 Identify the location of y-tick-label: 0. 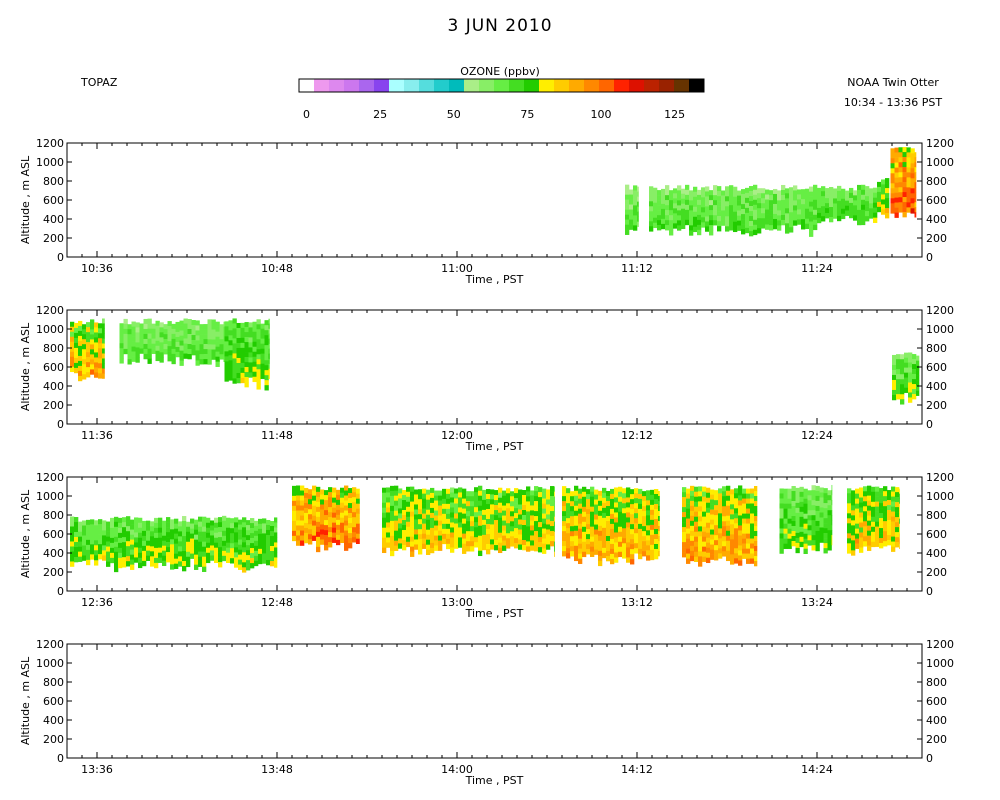
(60, 257).